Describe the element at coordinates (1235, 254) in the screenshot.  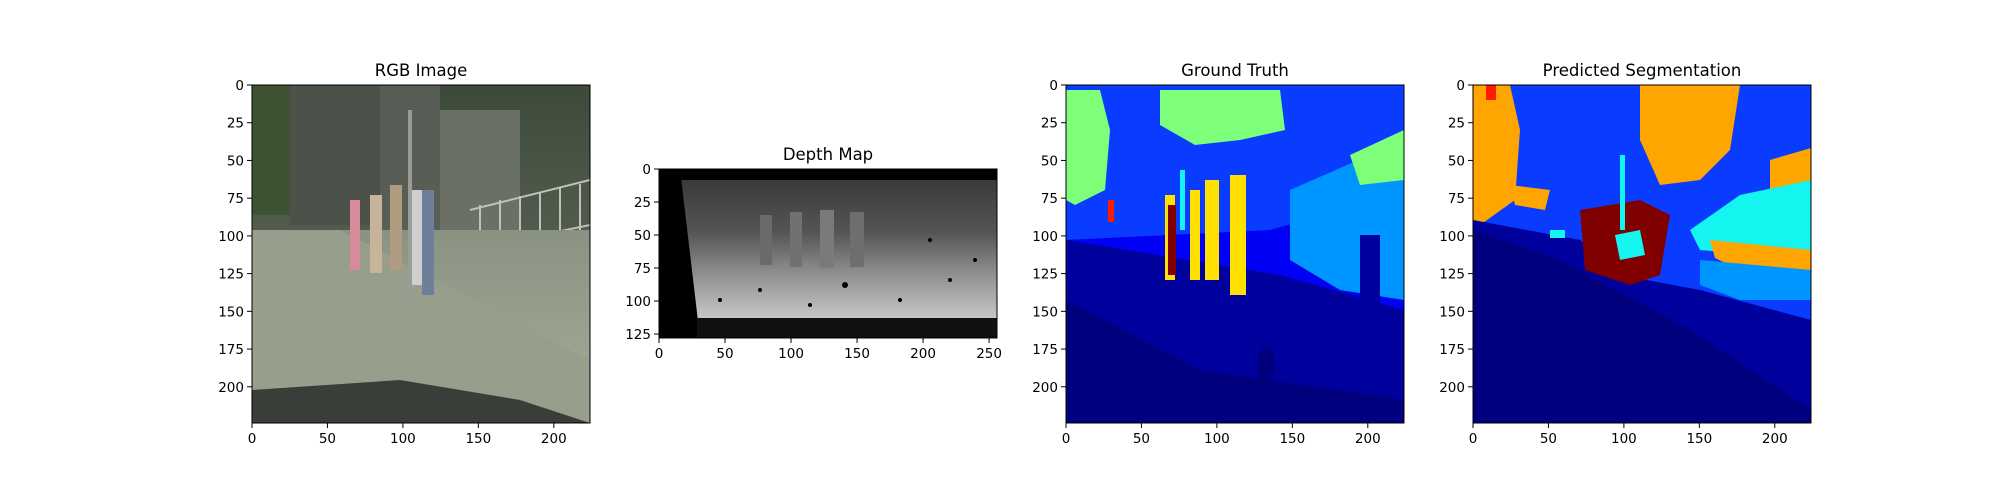
I see `ground-truth-mask` at that location.